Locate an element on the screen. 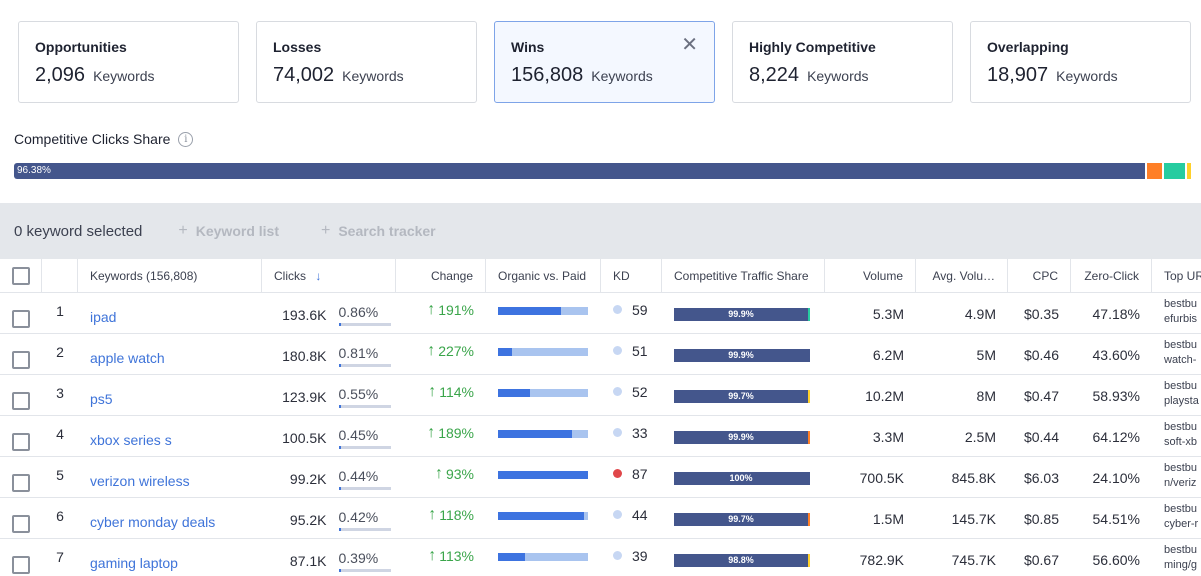 The image size is (1201, 576). add-to-search-tracker-button: + Search tracker is located at coordinates (378, 231).